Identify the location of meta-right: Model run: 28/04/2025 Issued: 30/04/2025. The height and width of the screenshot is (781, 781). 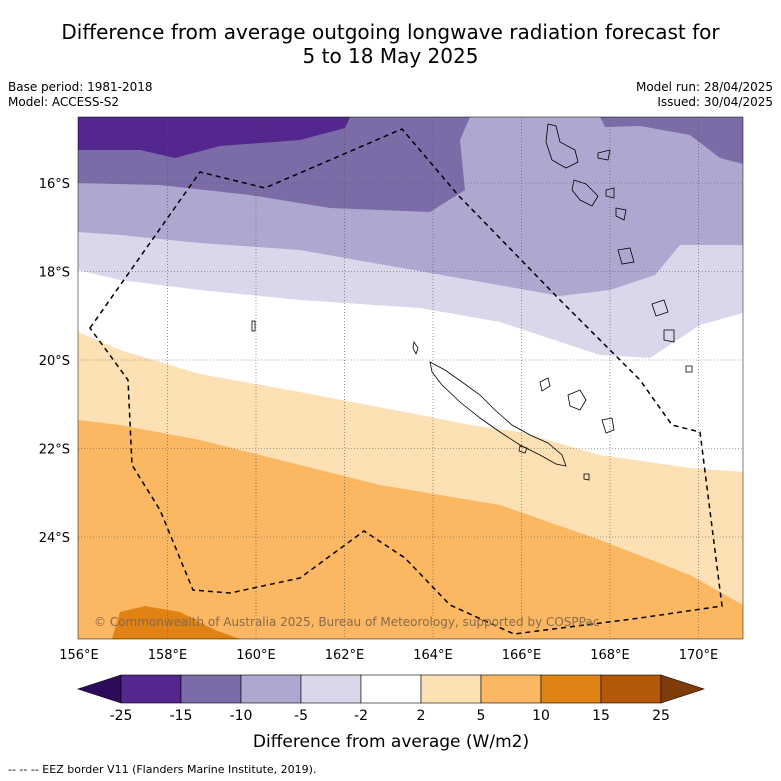
(704, 95).